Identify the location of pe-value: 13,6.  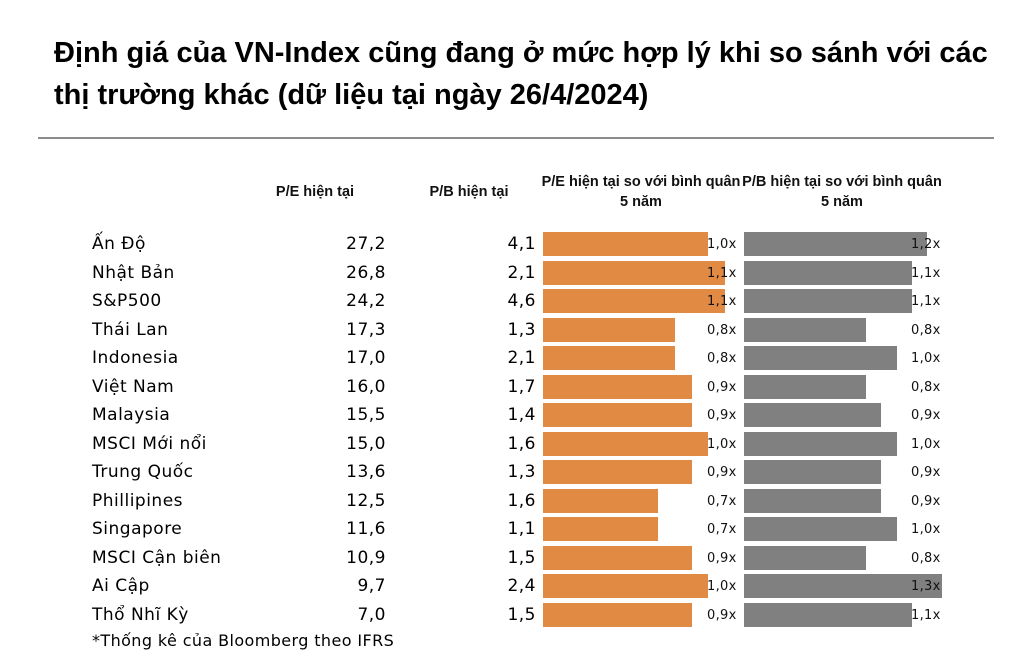
(366, 472).